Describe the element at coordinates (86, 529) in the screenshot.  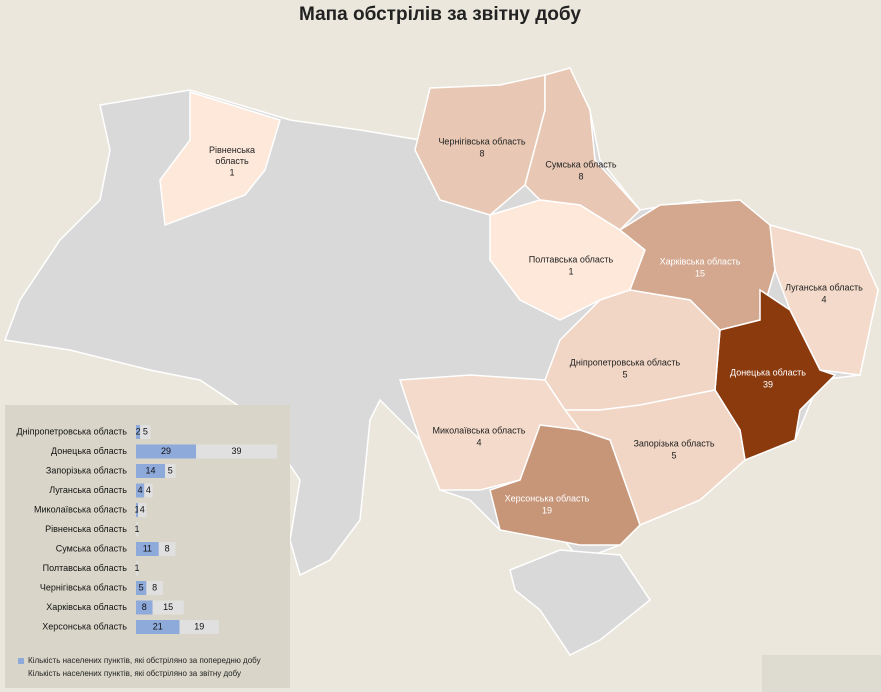
I see `category-label: Рівненська область` at that location.